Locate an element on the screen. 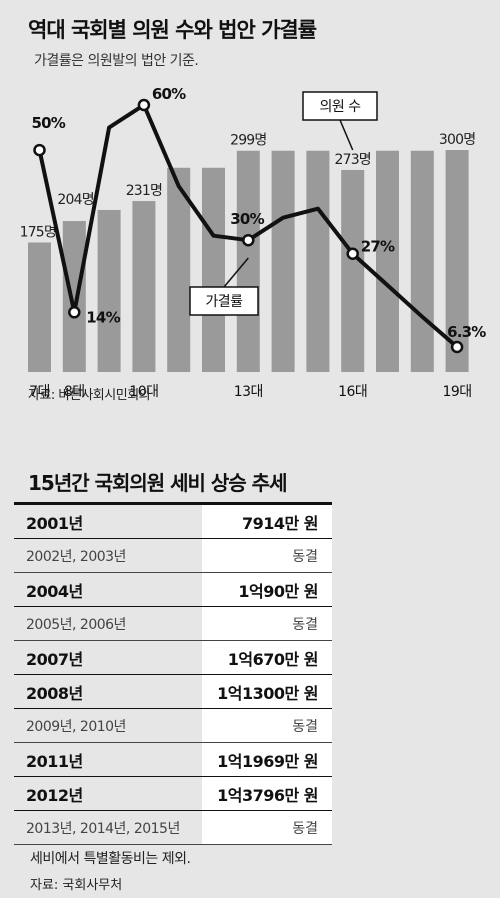 This screenshot has height=898, width=500. table-row: 2005년, 2006년 동결 is located at coordinates (173, 624).